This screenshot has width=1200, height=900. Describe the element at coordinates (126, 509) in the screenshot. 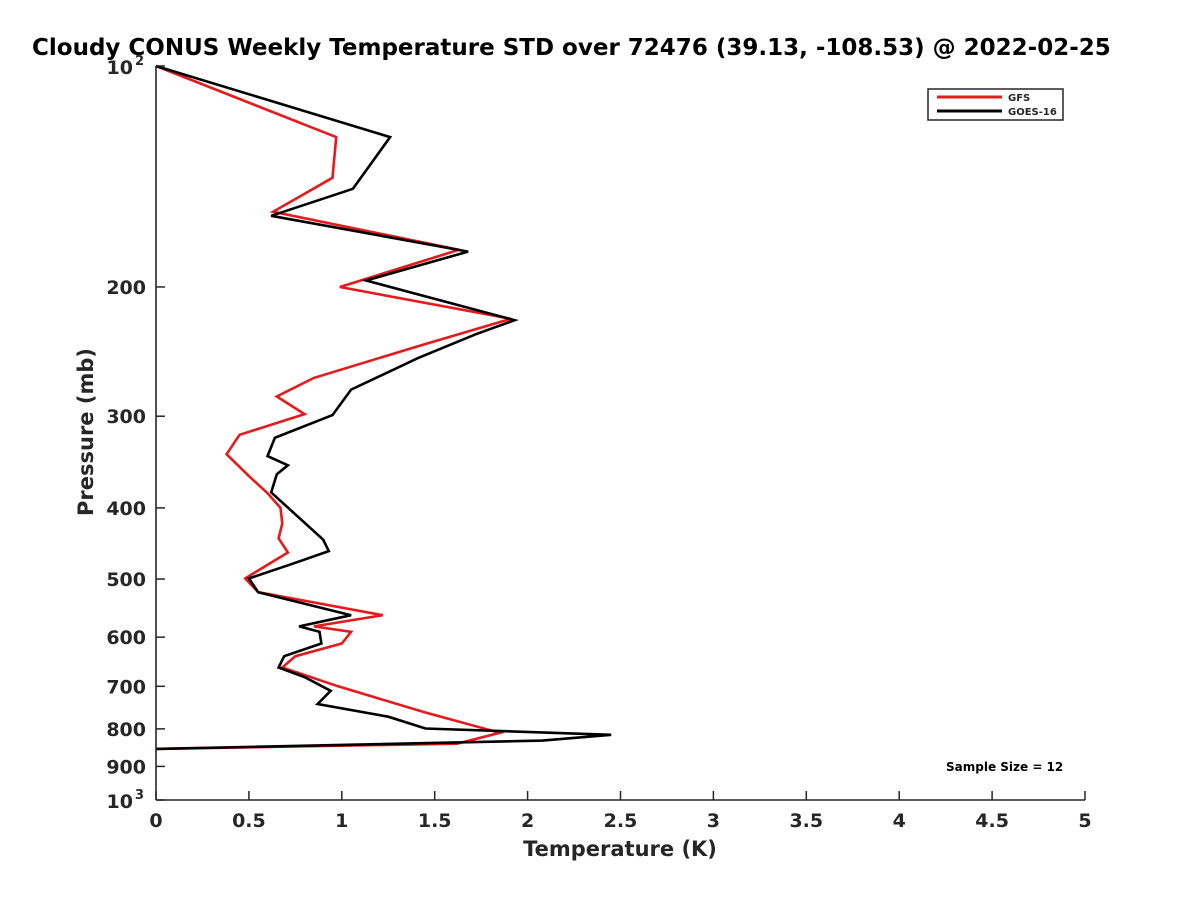

I see `y-tick-label: 400` at that location.